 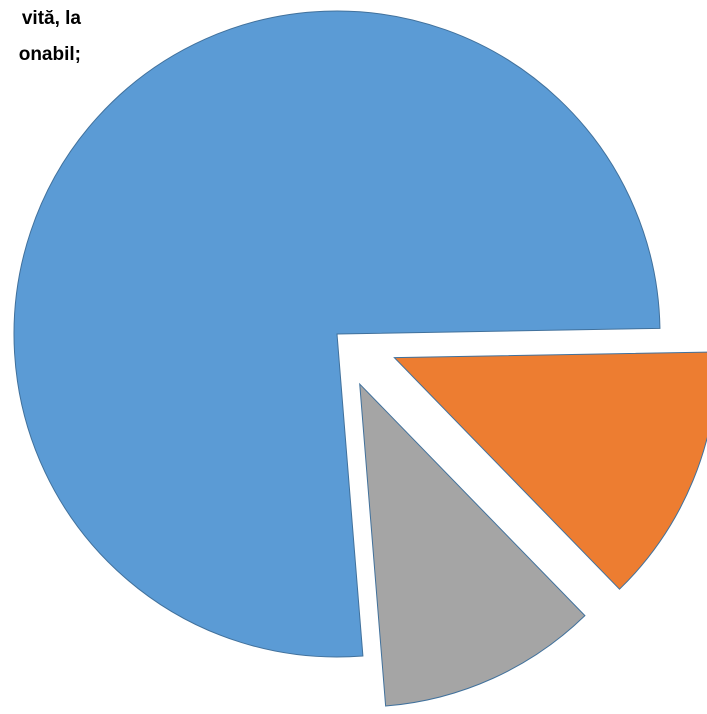 What do you see at coordinates (51, 18) in the screenshot?
I see `caption-fragment-line-1: vită, la` at bounding box center [51, 18].